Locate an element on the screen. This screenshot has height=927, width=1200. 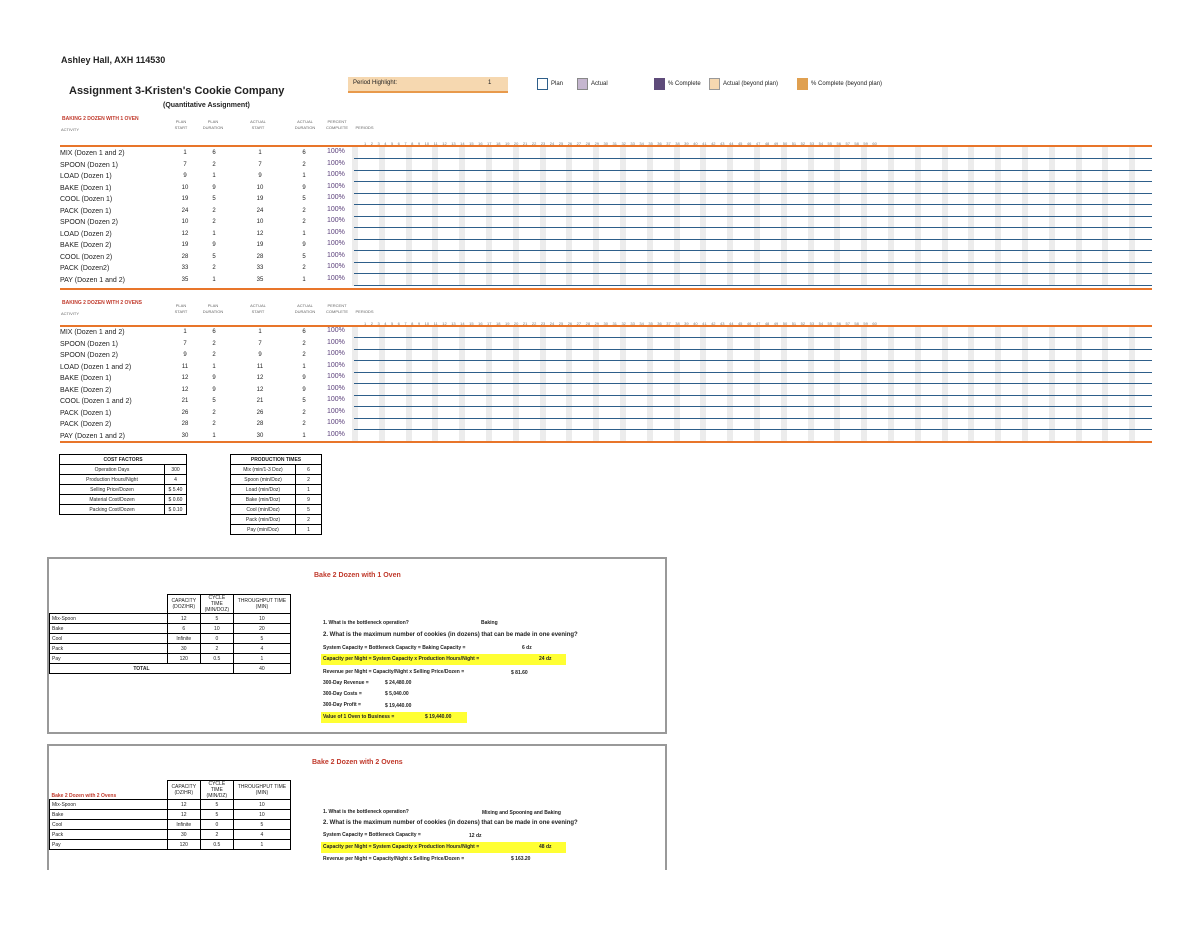
period-highlight-value: 1 is located at coordinates (490, 83).